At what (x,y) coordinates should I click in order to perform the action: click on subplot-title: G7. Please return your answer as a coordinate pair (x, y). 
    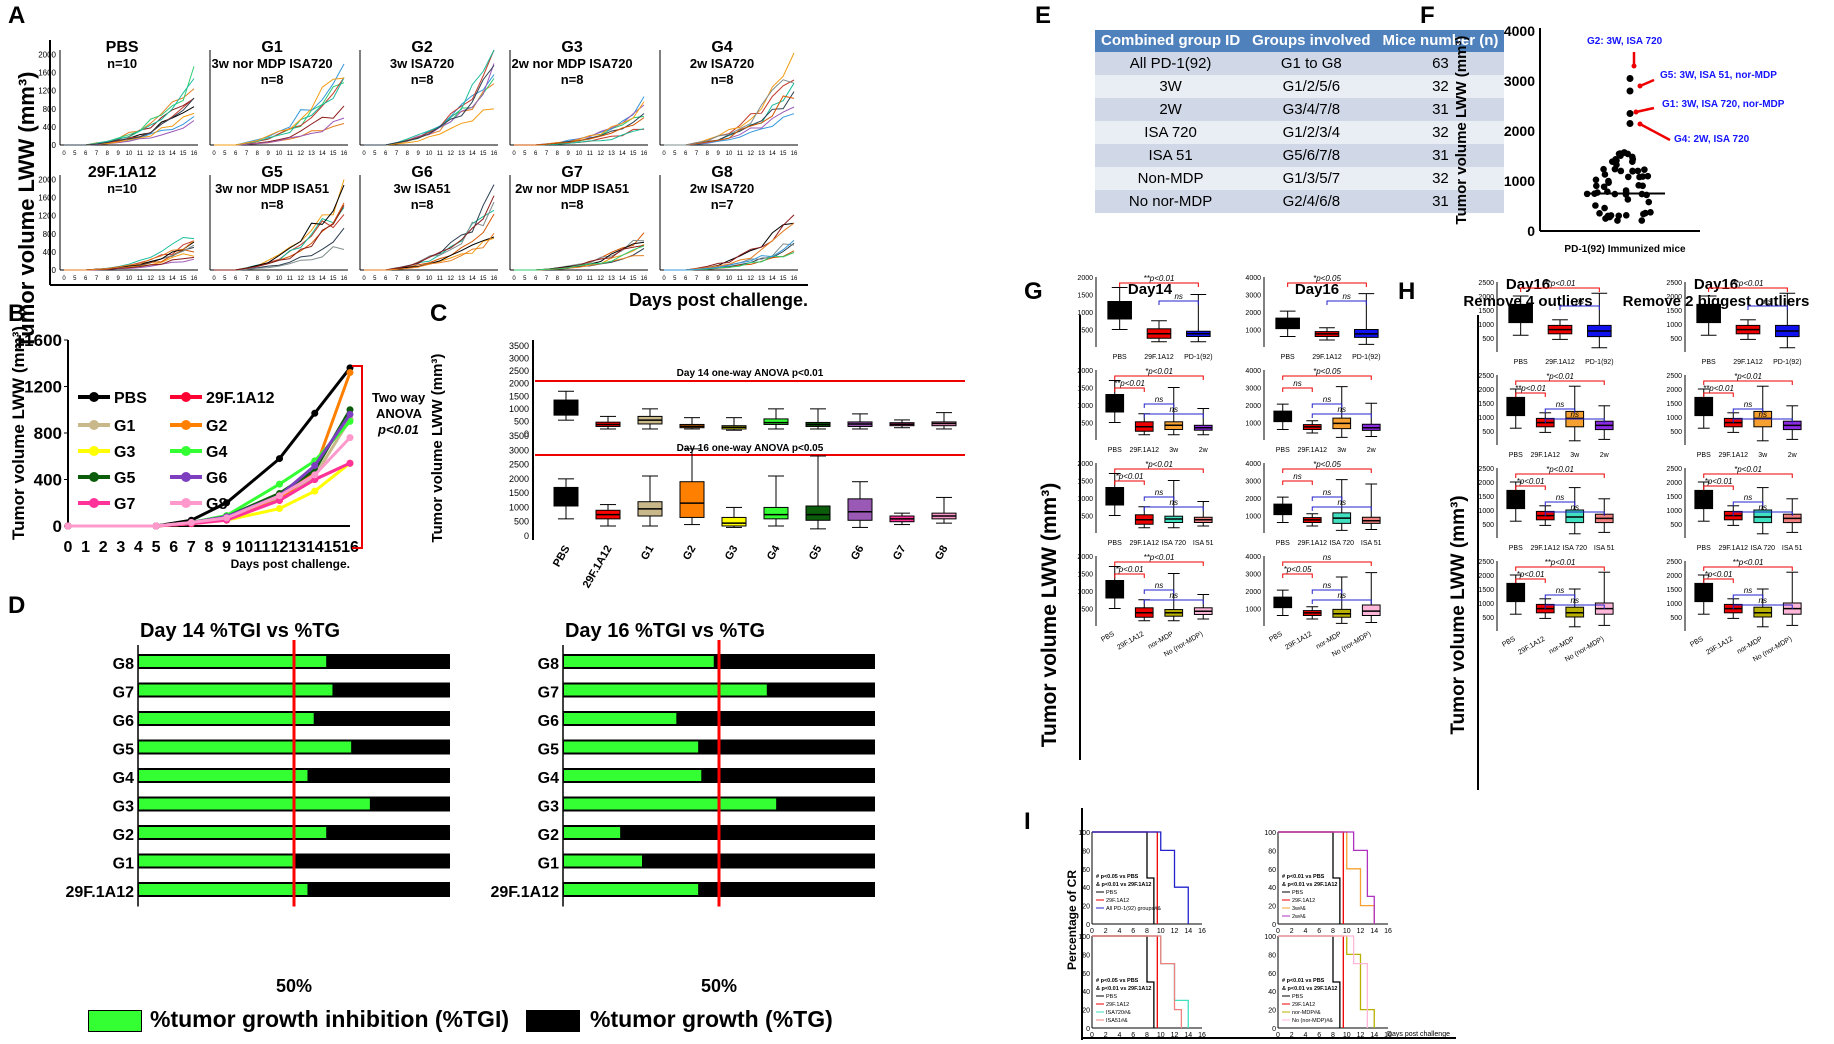
    Looking at the image, I should click on (571, 172).